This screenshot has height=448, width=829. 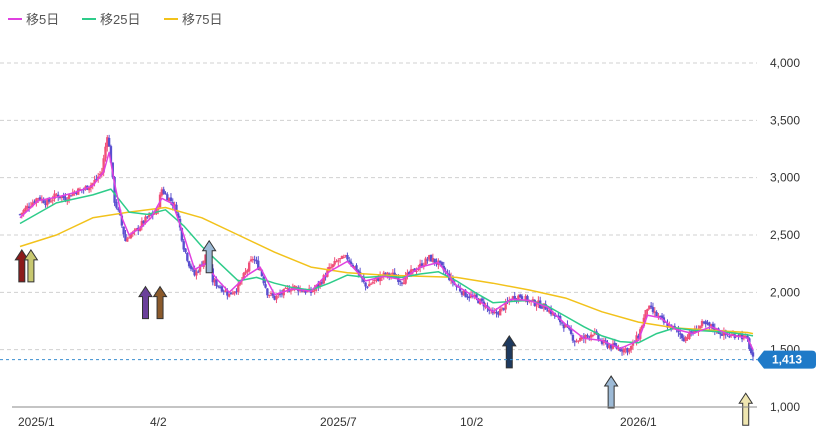 What do you see at coordinates (638, 422) in the screenshot?
I see `x-tick-label: 2026/1` at bounding box center [638, 422].